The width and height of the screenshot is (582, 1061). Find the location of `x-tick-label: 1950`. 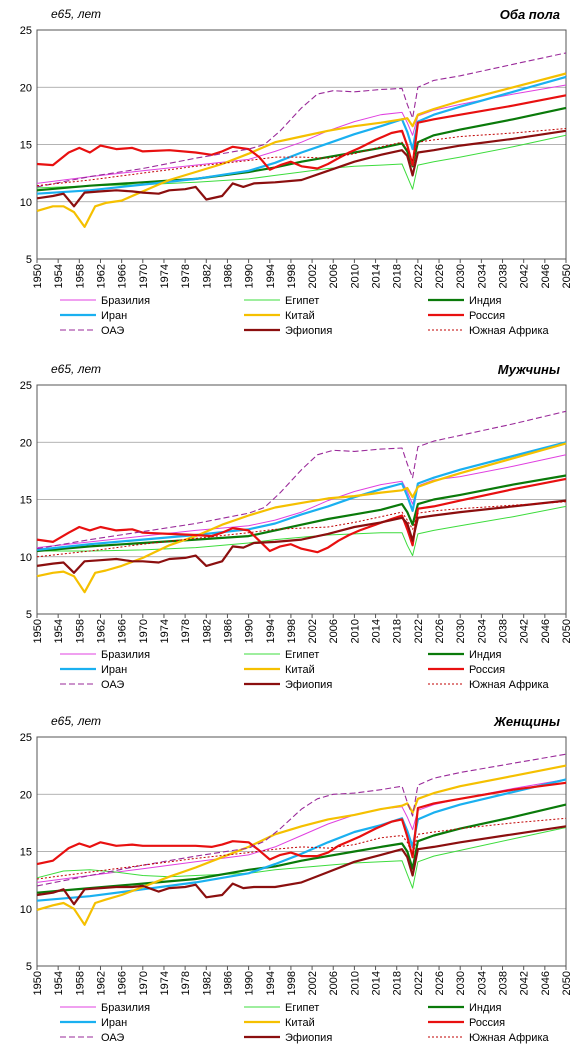

x-tick-label: 1950 is located at coordinates (38, 631).